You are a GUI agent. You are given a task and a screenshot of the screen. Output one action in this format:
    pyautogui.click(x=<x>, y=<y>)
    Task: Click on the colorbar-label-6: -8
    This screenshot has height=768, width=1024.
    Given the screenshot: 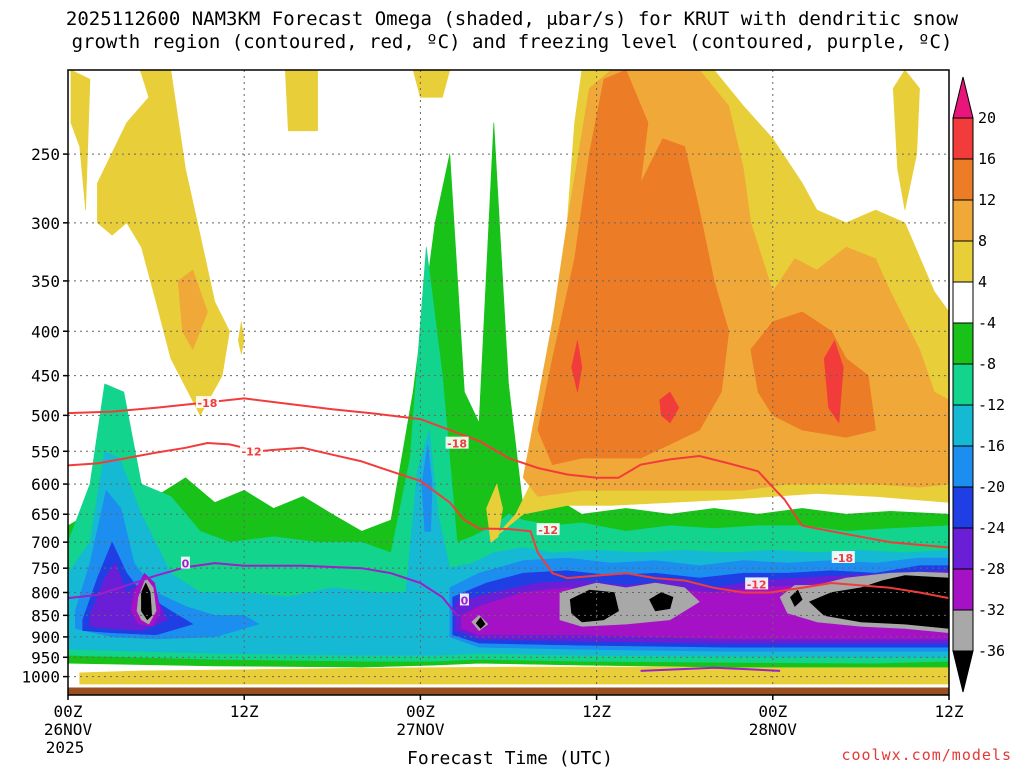 What is the action you would take?
    pyautogui.click(x=987, y=364)
    